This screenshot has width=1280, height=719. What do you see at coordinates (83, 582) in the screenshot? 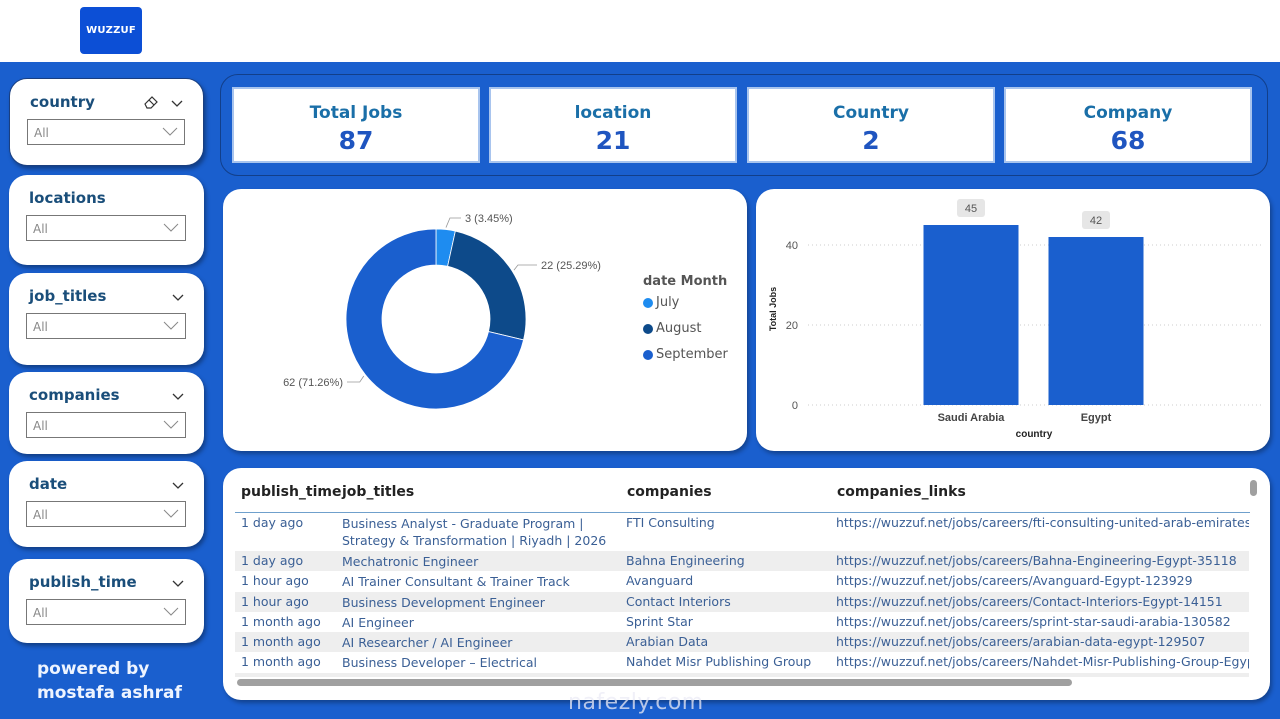
I see `slicer-title: publish_time` at bounding box center [83, 582].